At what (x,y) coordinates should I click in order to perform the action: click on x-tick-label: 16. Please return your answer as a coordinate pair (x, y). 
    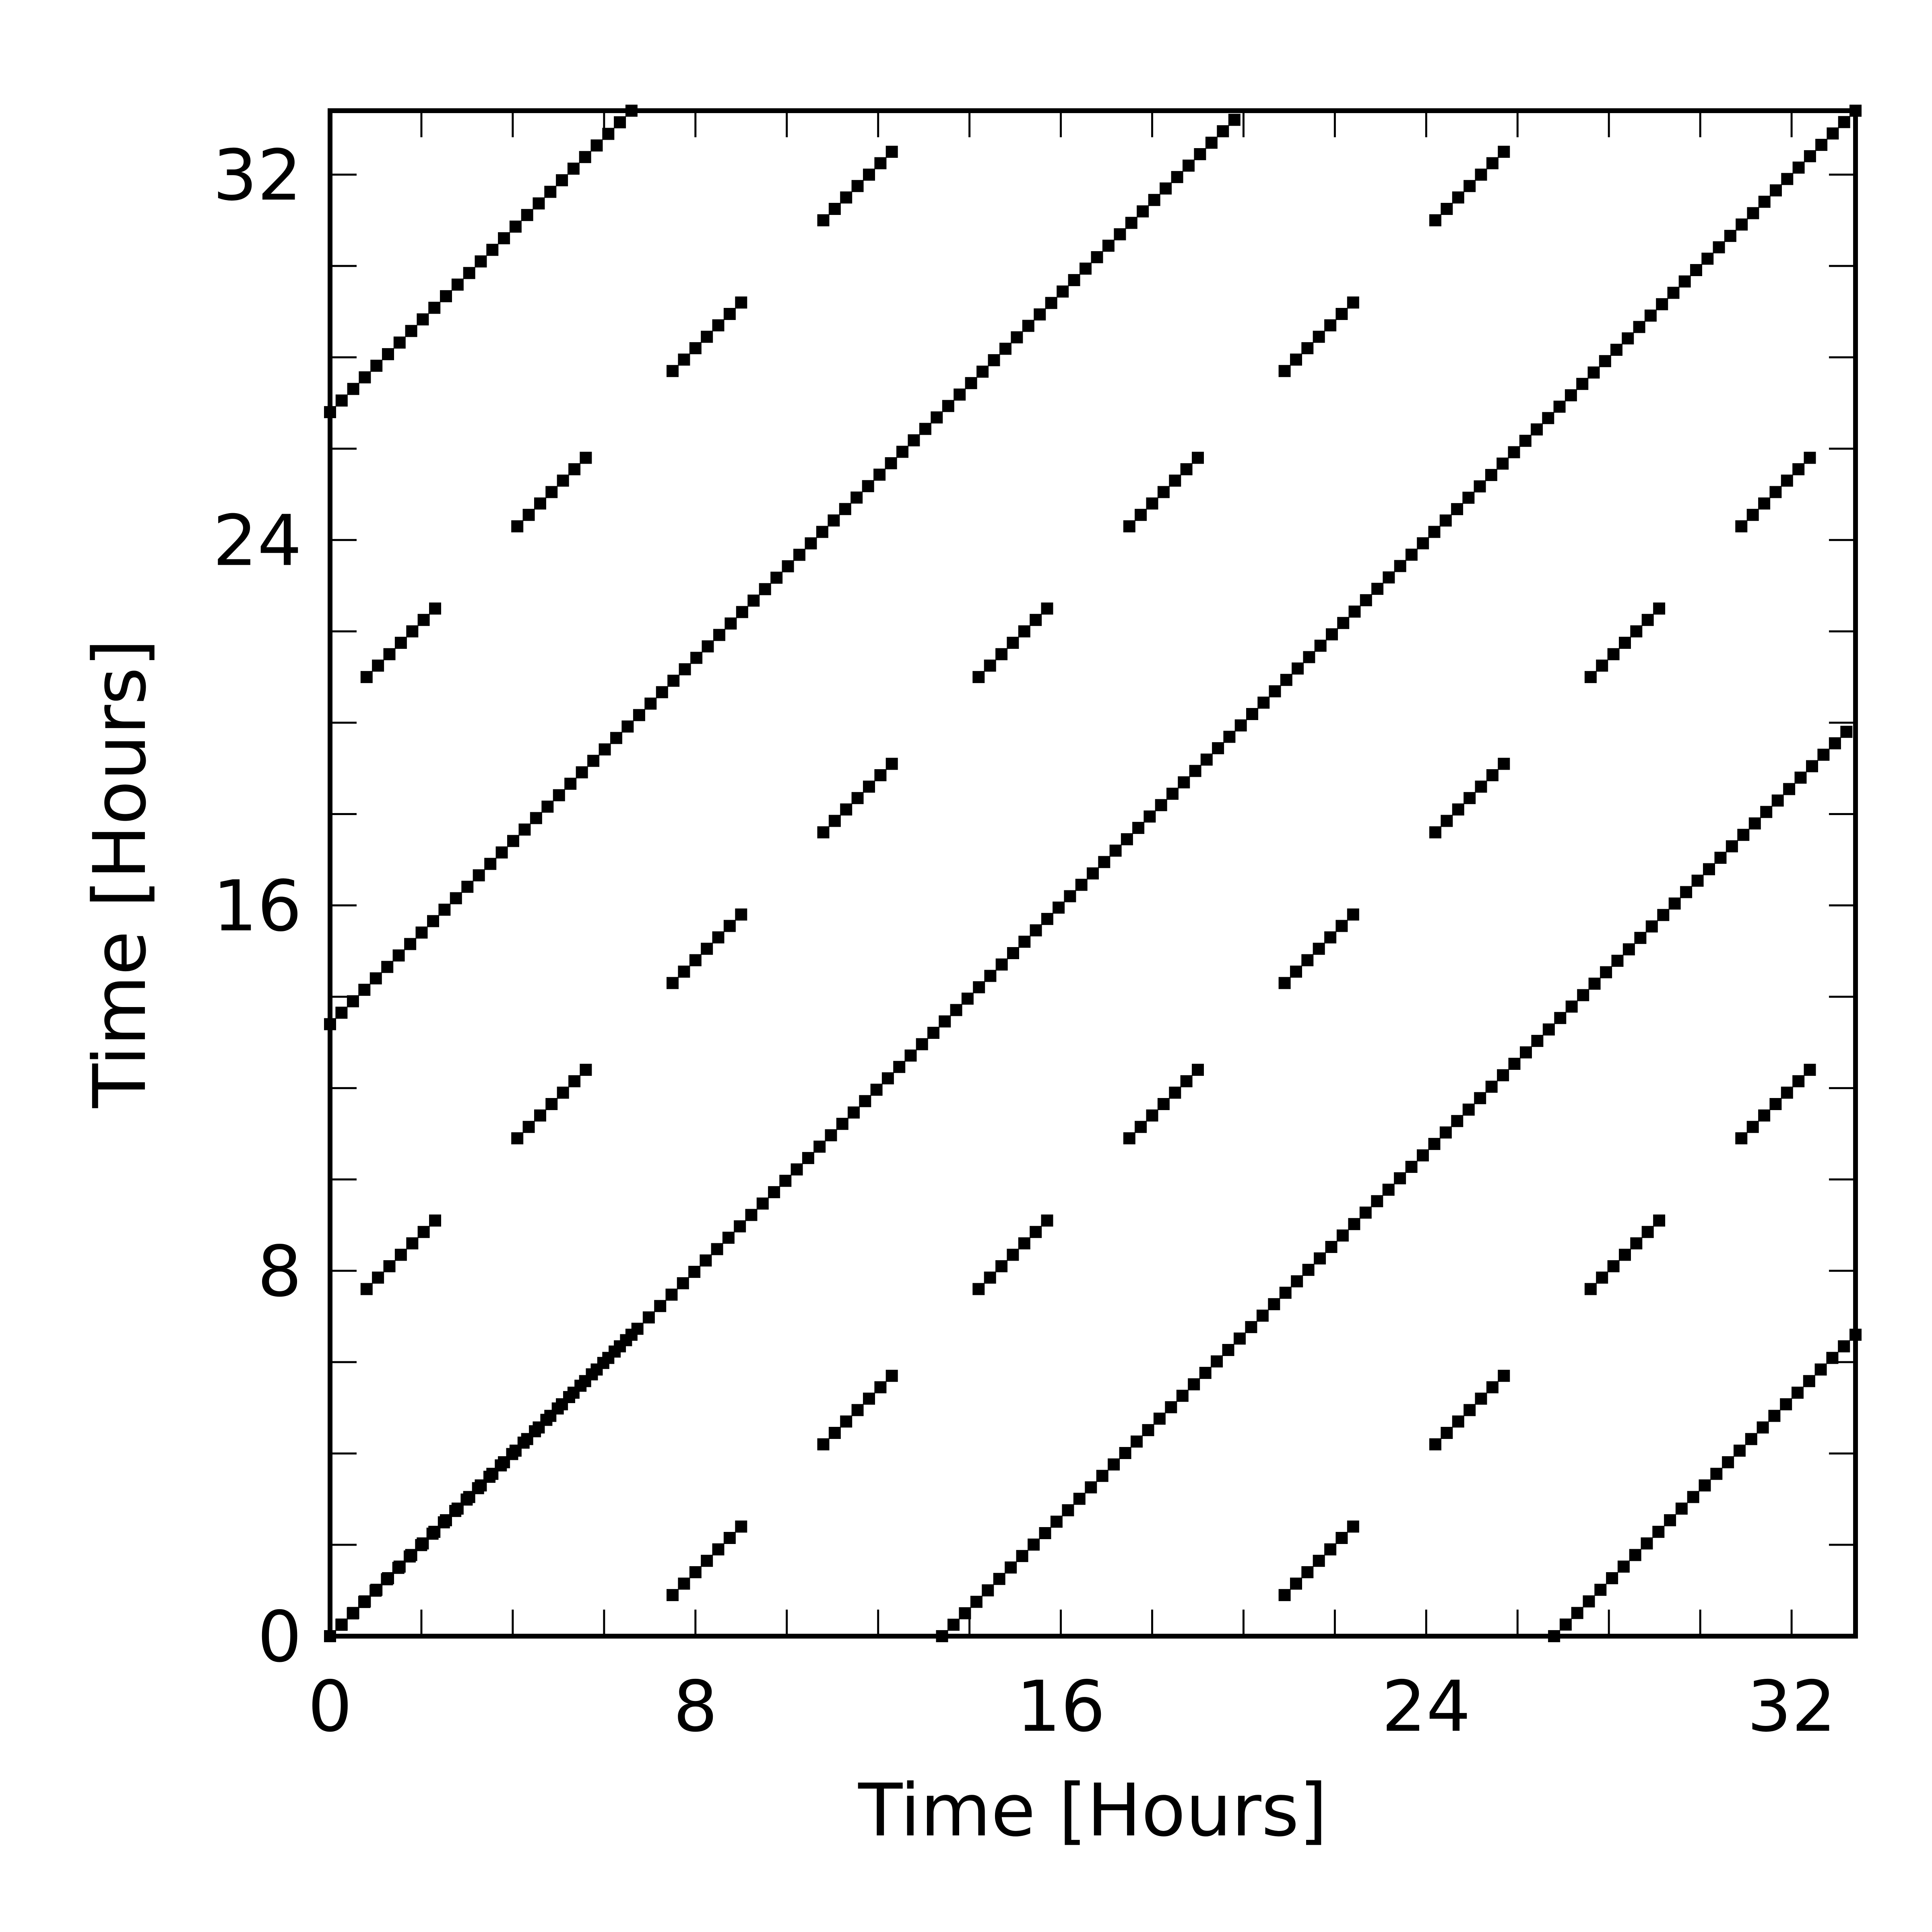
    Looking at the image, I should click on (1060, 1707).